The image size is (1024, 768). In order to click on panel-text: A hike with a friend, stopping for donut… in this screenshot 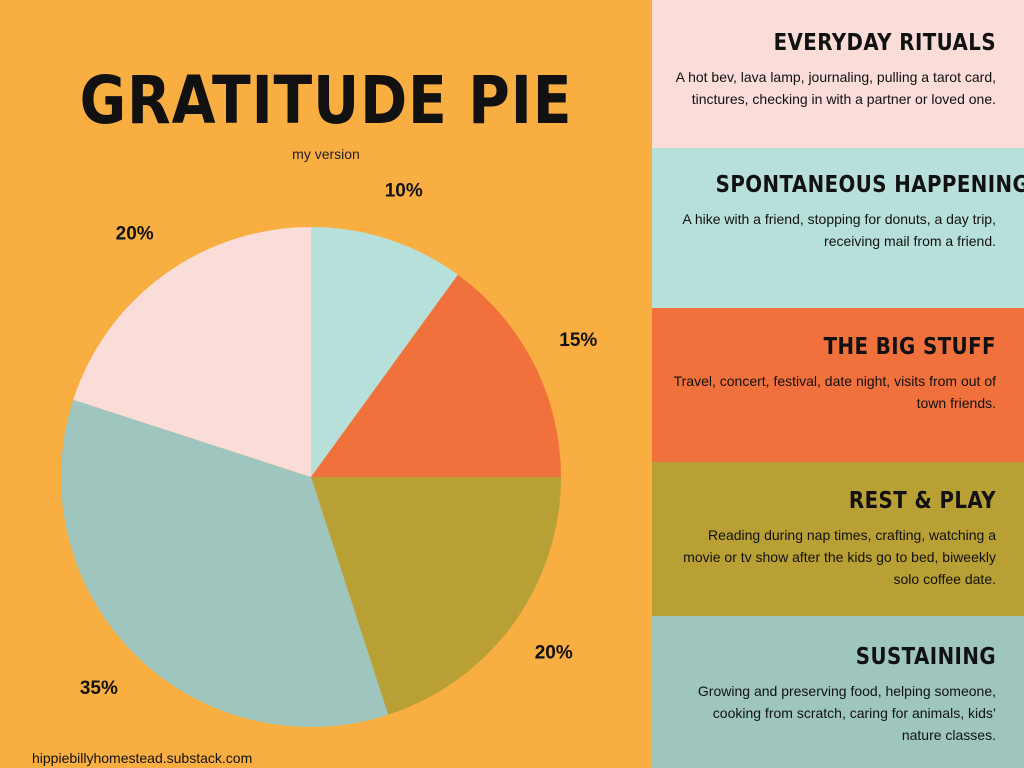, I will do `click(839, 230)`.